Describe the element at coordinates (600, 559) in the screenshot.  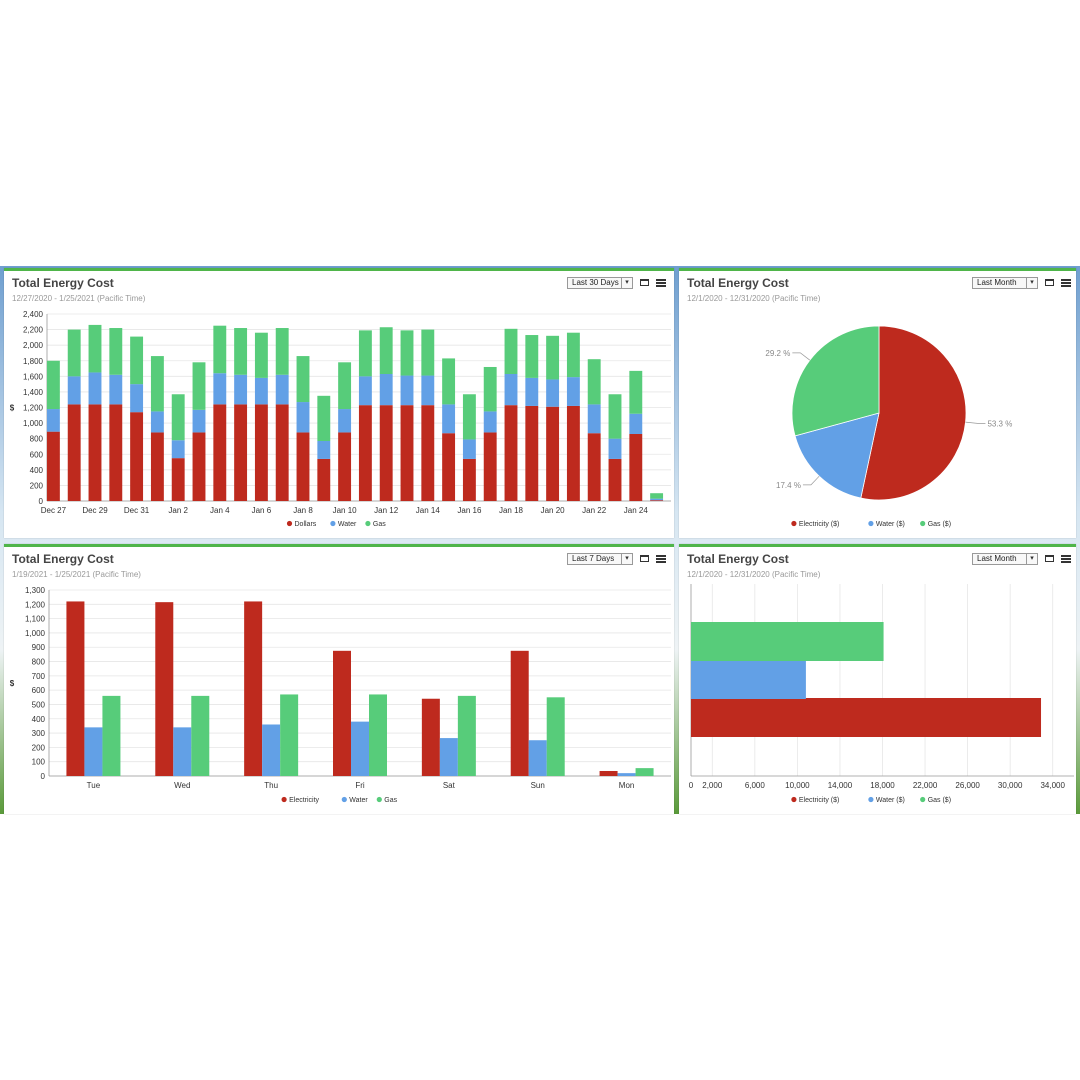
I see `range-select: Last 7 Days ▾` at that location.